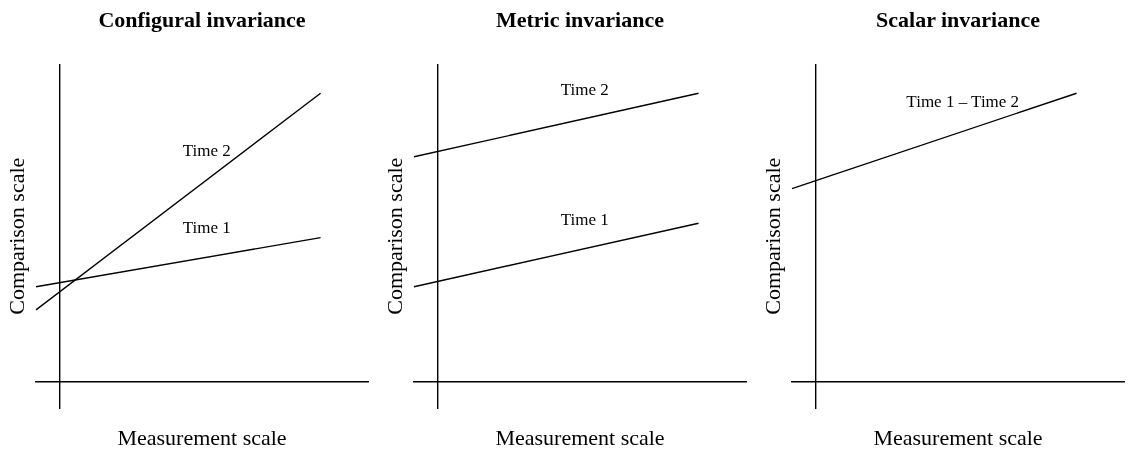  Describe the element at coordinates (963, 102) in the screenshot. I see `series-label: Time 1 – Time 2` at that location.